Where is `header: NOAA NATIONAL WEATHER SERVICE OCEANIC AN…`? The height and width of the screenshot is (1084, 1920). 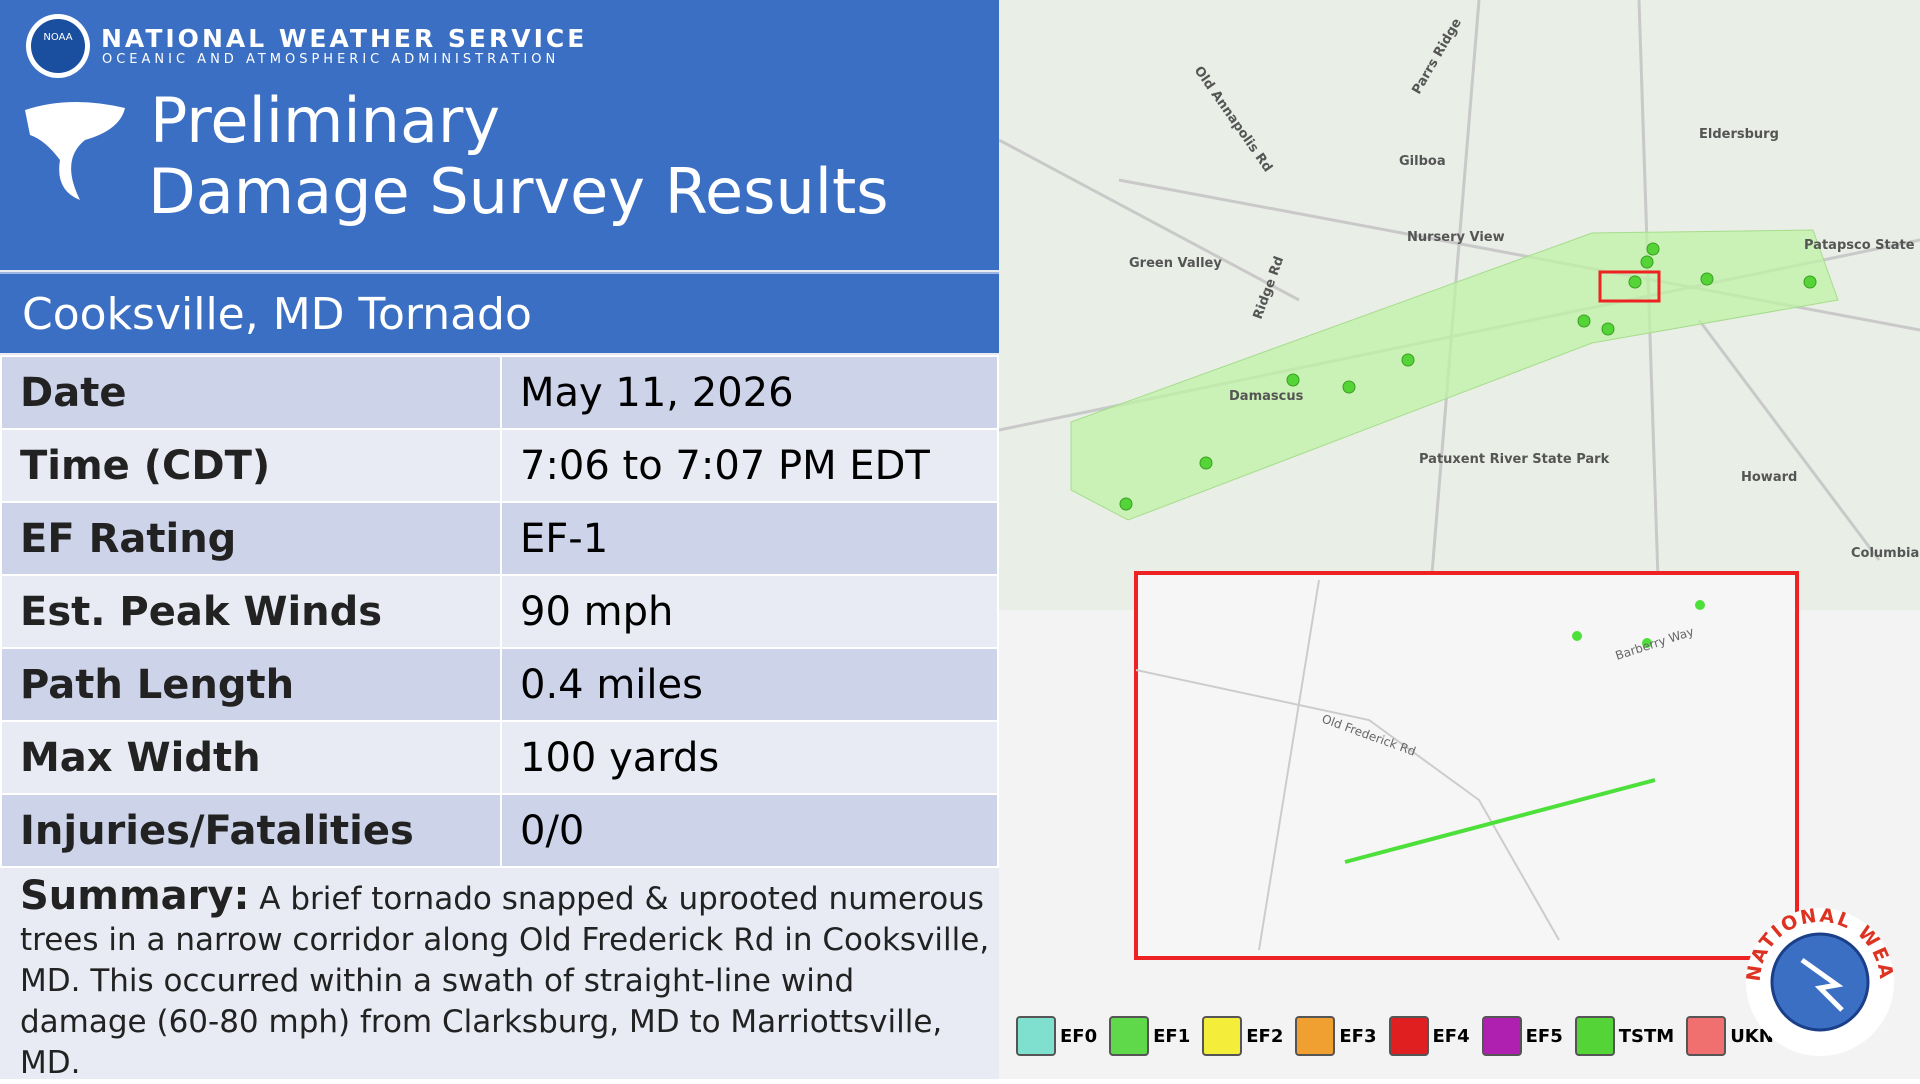
header: NOAA NATIONAL WEATHER SERVICE OCEANIC AN… is located at coordinates (499, 135).